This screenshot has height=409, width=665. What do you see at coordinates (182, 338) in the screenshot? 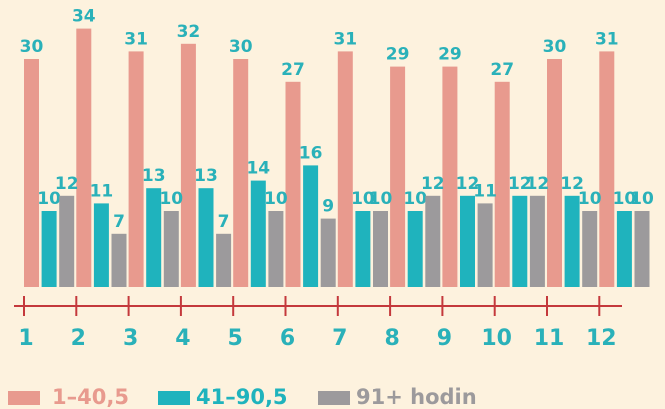
I see `x-tick-label: 4` at bounding box center [182, 338].